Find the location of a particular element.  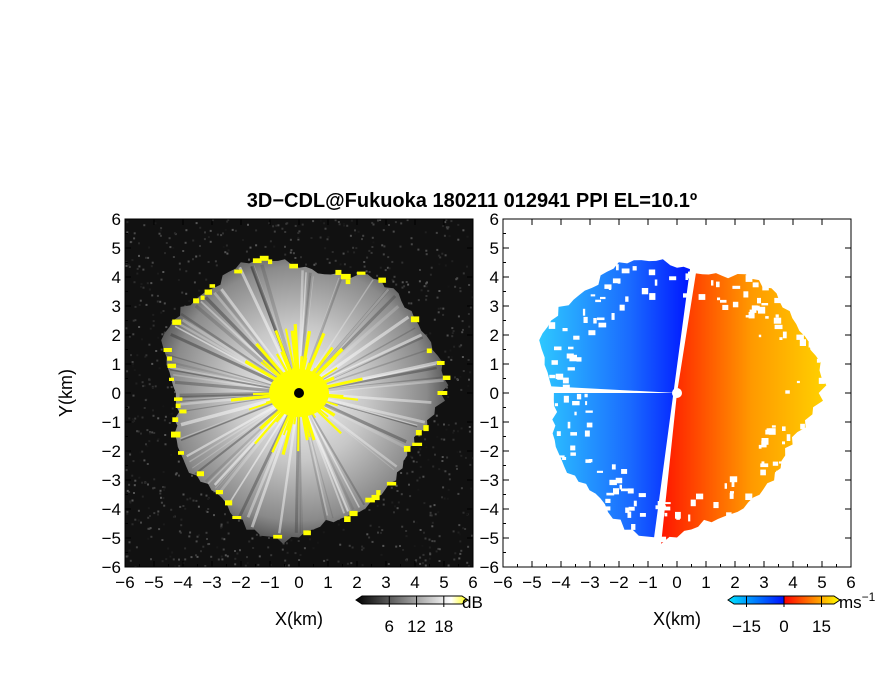

velocity-x-tick-label: −5 is located at coordinates (531, 582).